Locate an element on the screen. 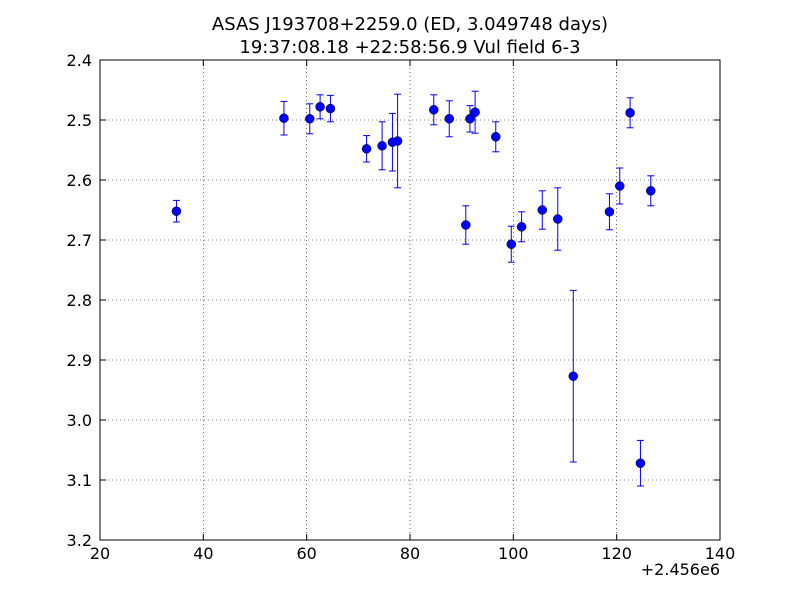 This screenshot has width=800, height=600. x-offset-label: +2.456e6 is located at coordinates (680, 569).